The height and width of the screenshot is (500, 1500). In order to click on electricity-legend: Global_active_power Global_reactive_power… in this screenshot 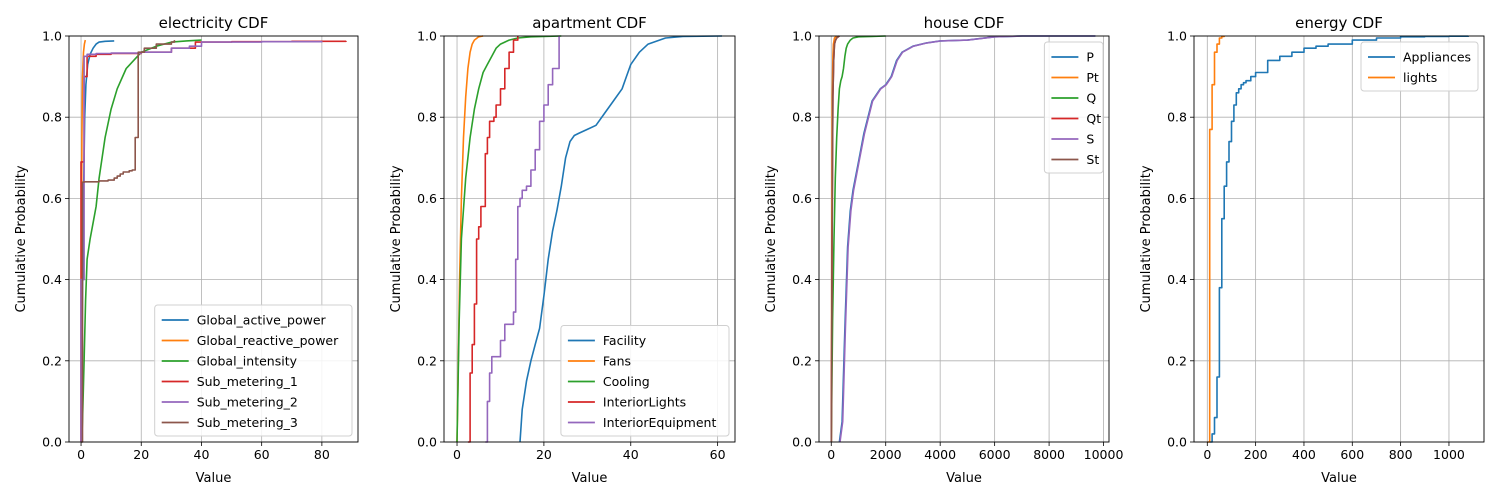, I will do `click(253, 370)`.